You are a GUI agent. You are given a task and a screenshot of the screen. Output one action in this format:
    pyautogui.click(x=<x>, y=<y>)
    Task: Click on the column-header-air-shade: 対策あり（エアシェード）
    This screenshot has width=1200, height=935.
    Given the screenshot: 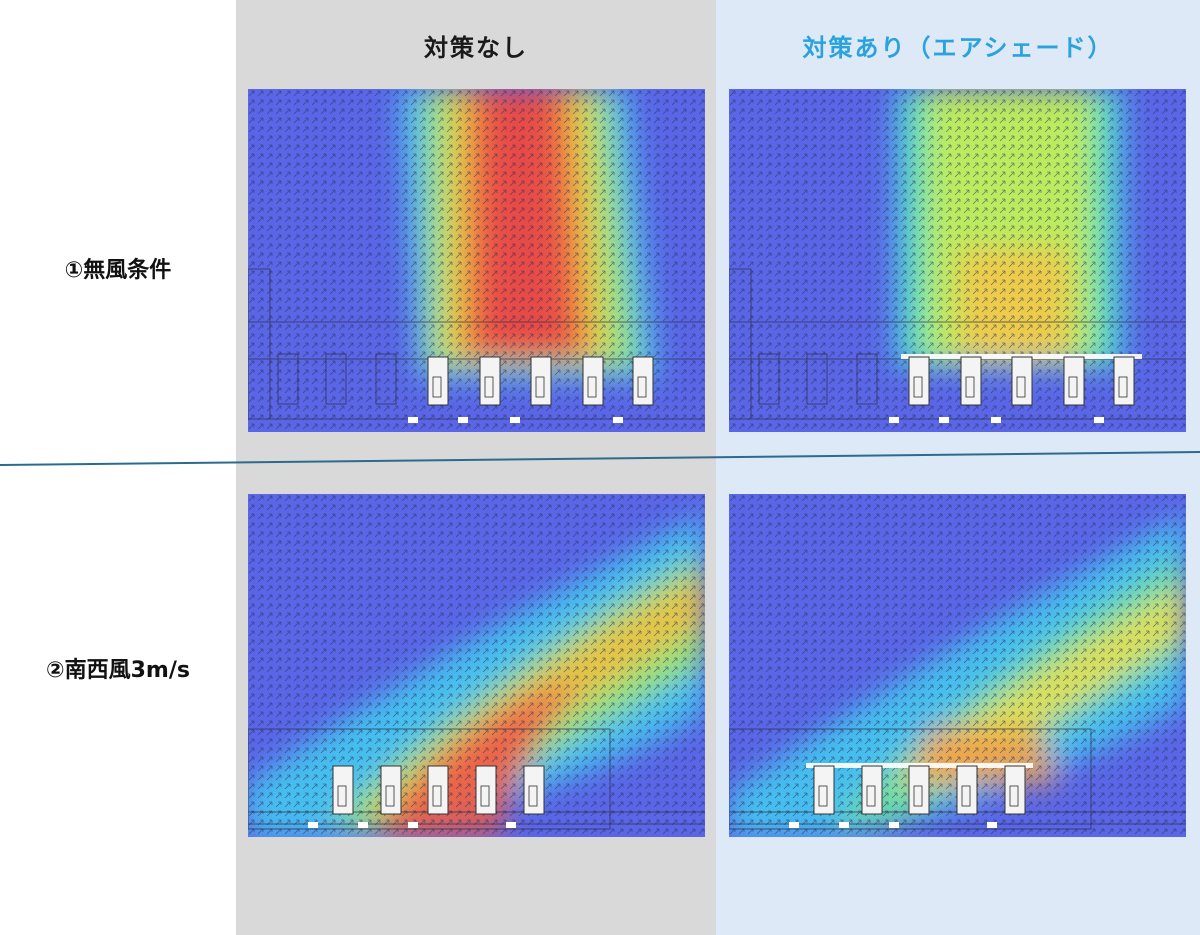 What is the action you would take?
    pyautogui.click(x=958, y=48)
    